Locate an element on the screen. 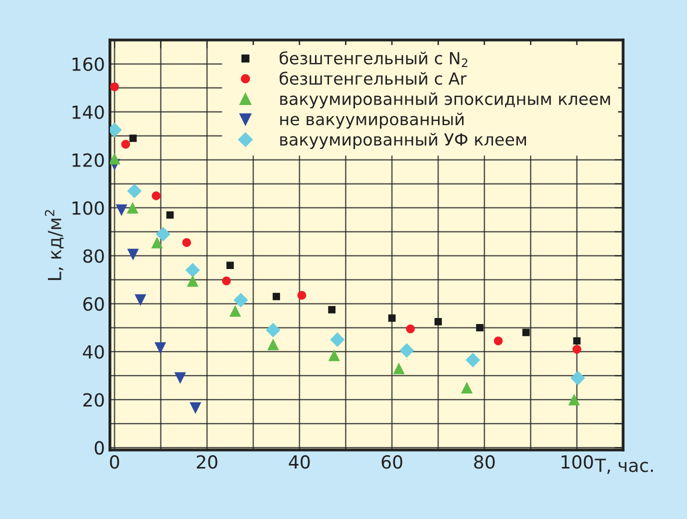 Image resolution: width=687 pixels, height=519 pixels. y-tick-label: 120 is located at coordinates (88, 160).